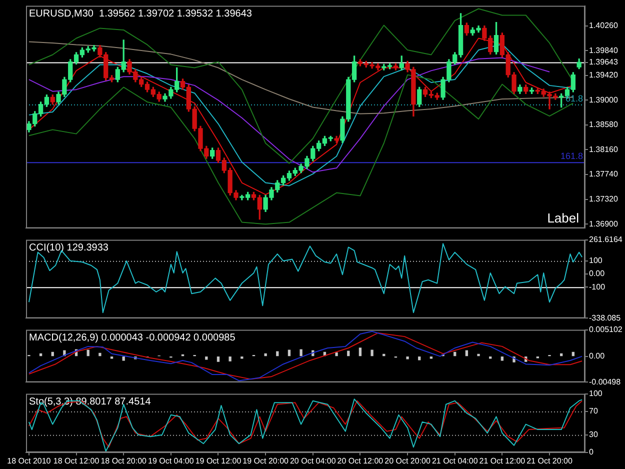 This screenshot has height=469, width=625. I want to click on x-tick-label: 20 Oct 20:00, so click(407, 461).